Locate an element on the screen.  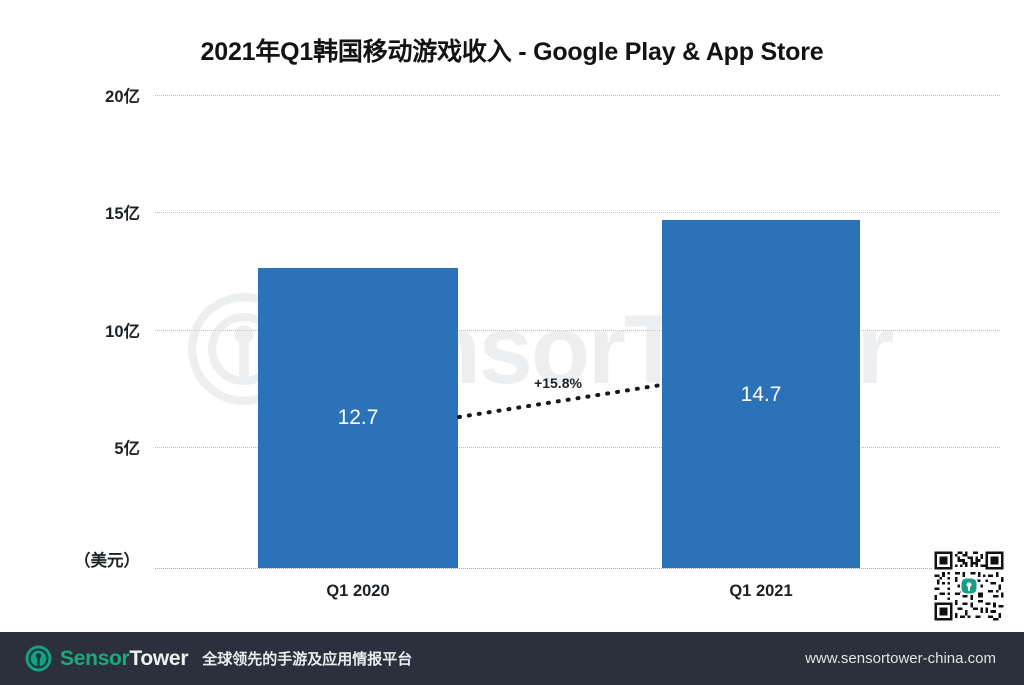
bar-value-q1-2021: 14.7 is located at coordinates (761, 394).